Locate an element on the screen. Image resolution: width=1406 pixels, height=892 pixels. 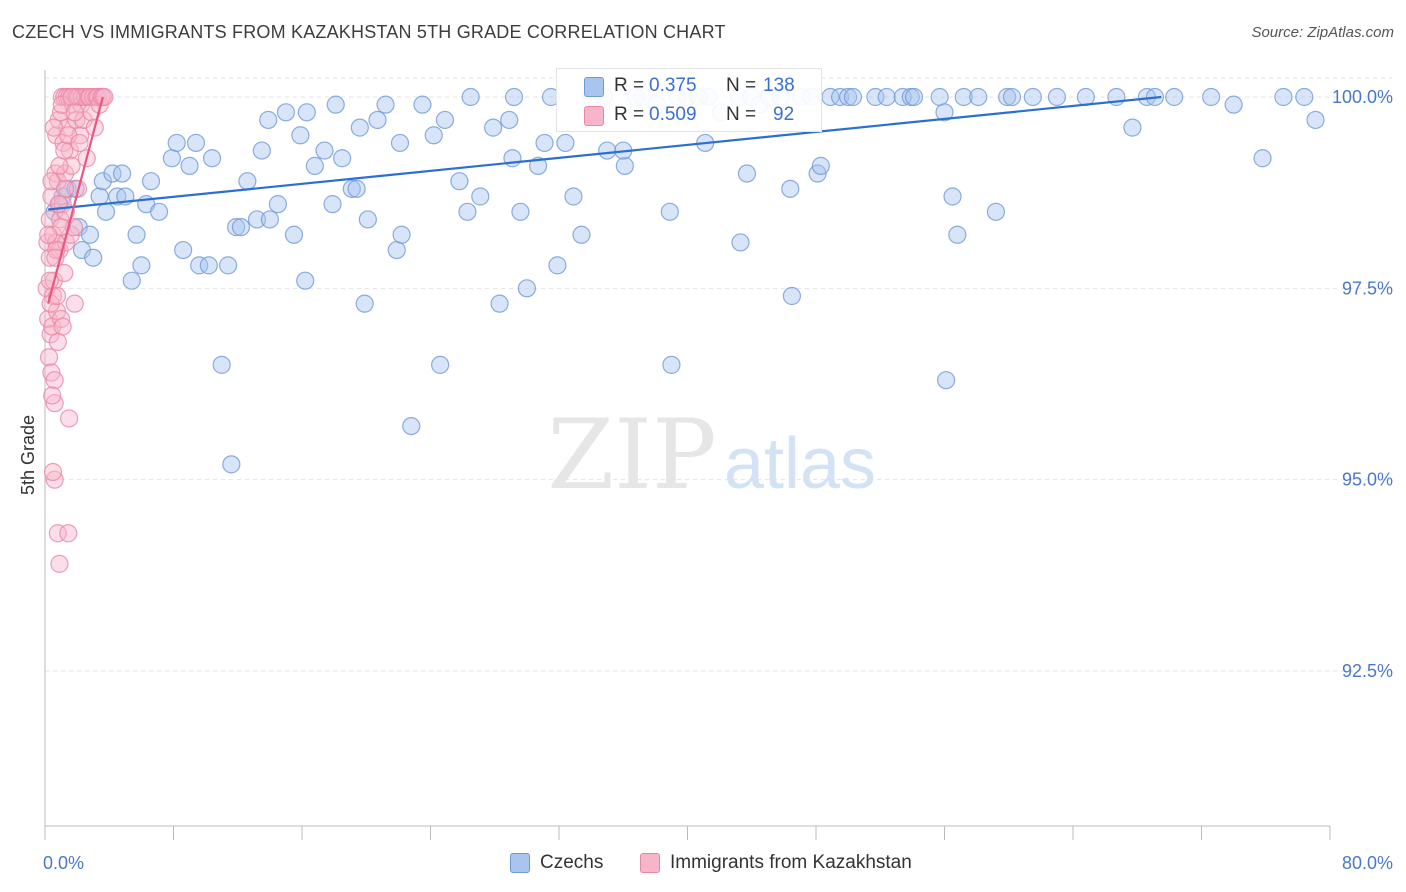
y-tick-label: 92.5% is located at coordinates (1367, 671).